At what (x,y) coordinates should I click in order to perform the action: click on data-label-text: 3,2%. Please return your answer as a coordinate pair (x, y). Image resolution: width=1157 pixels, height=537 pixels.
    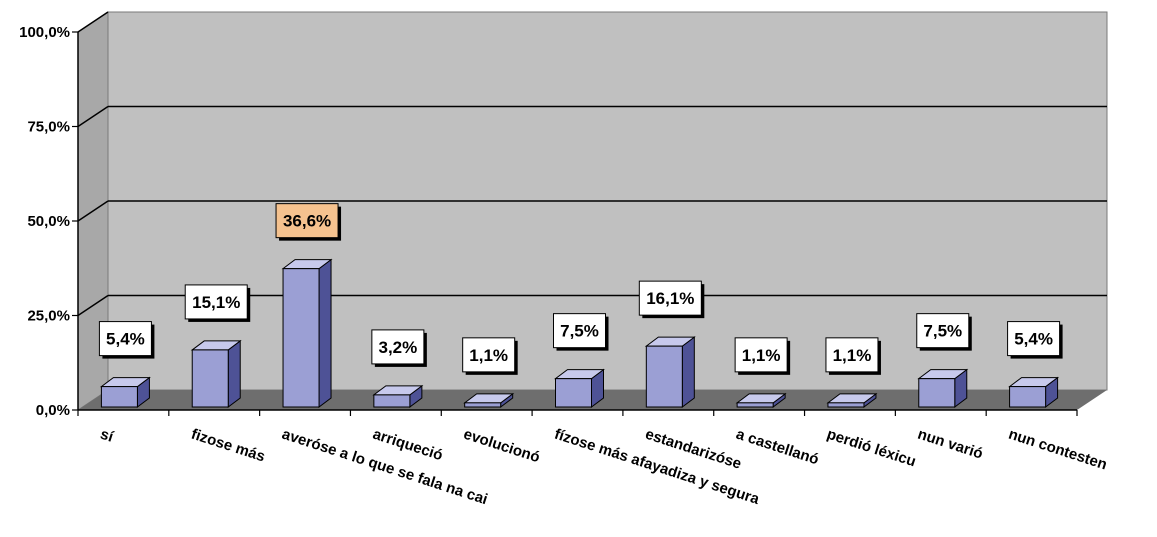
    Looking at the image, I should click on (397, 347).